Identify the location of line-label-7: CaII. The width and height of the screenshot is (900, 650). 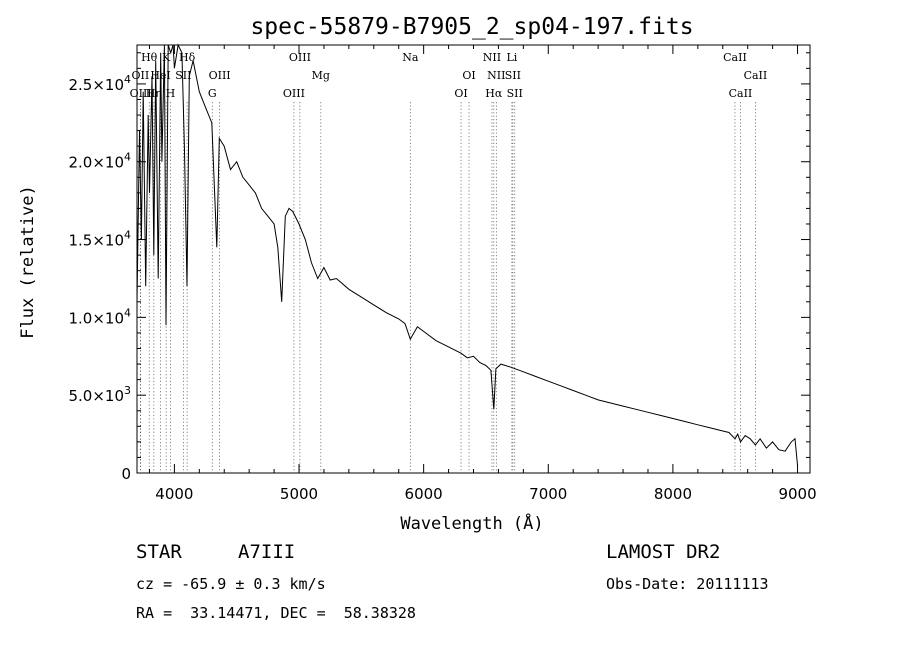
(735, 57).